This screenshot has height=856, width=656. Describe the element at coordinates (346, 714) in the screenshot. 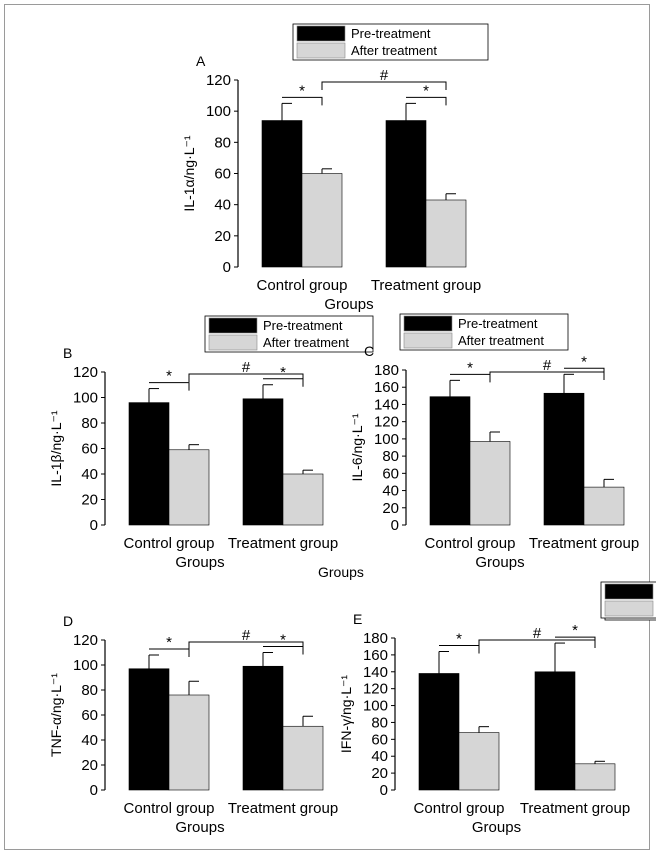

I see `y-axis-title: IFN-γ/ng·L⁻¹` at that location.